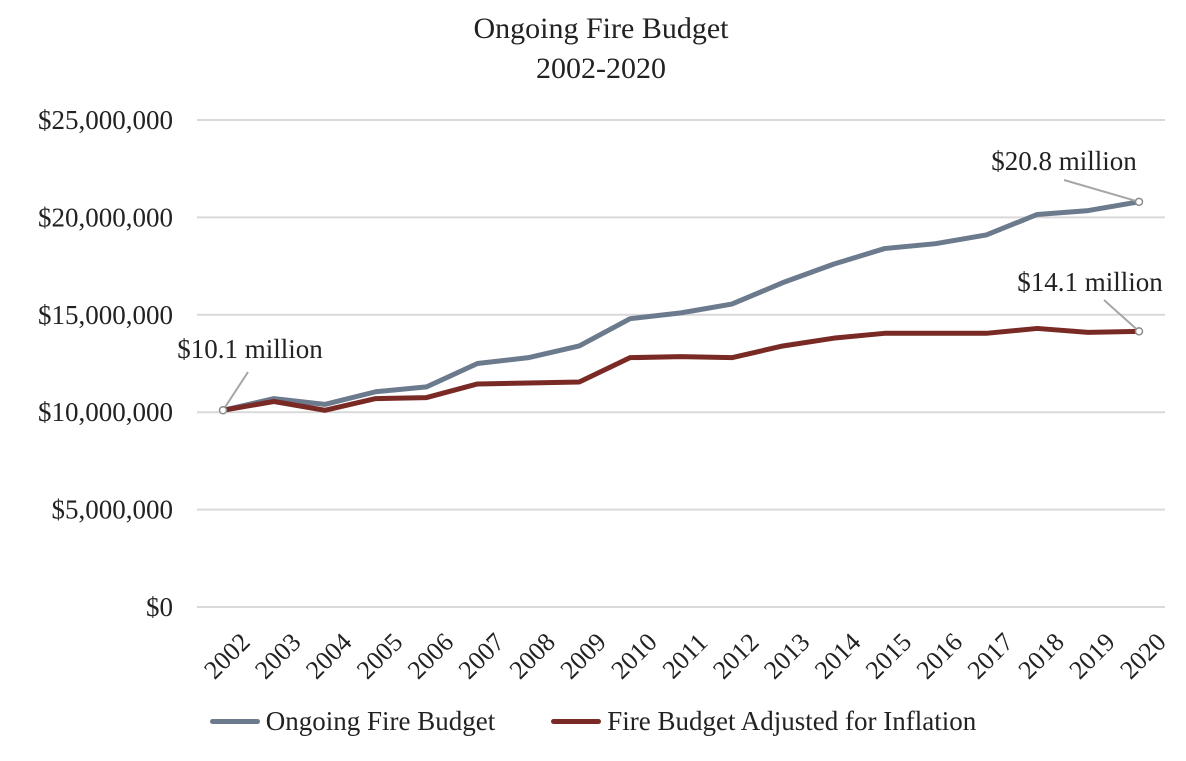 The width and height of the screenshot is (1186, 761). Describe the element at coordinates (481, 655) in the screenshot. I see `x-tick-label: 2007` at that location.